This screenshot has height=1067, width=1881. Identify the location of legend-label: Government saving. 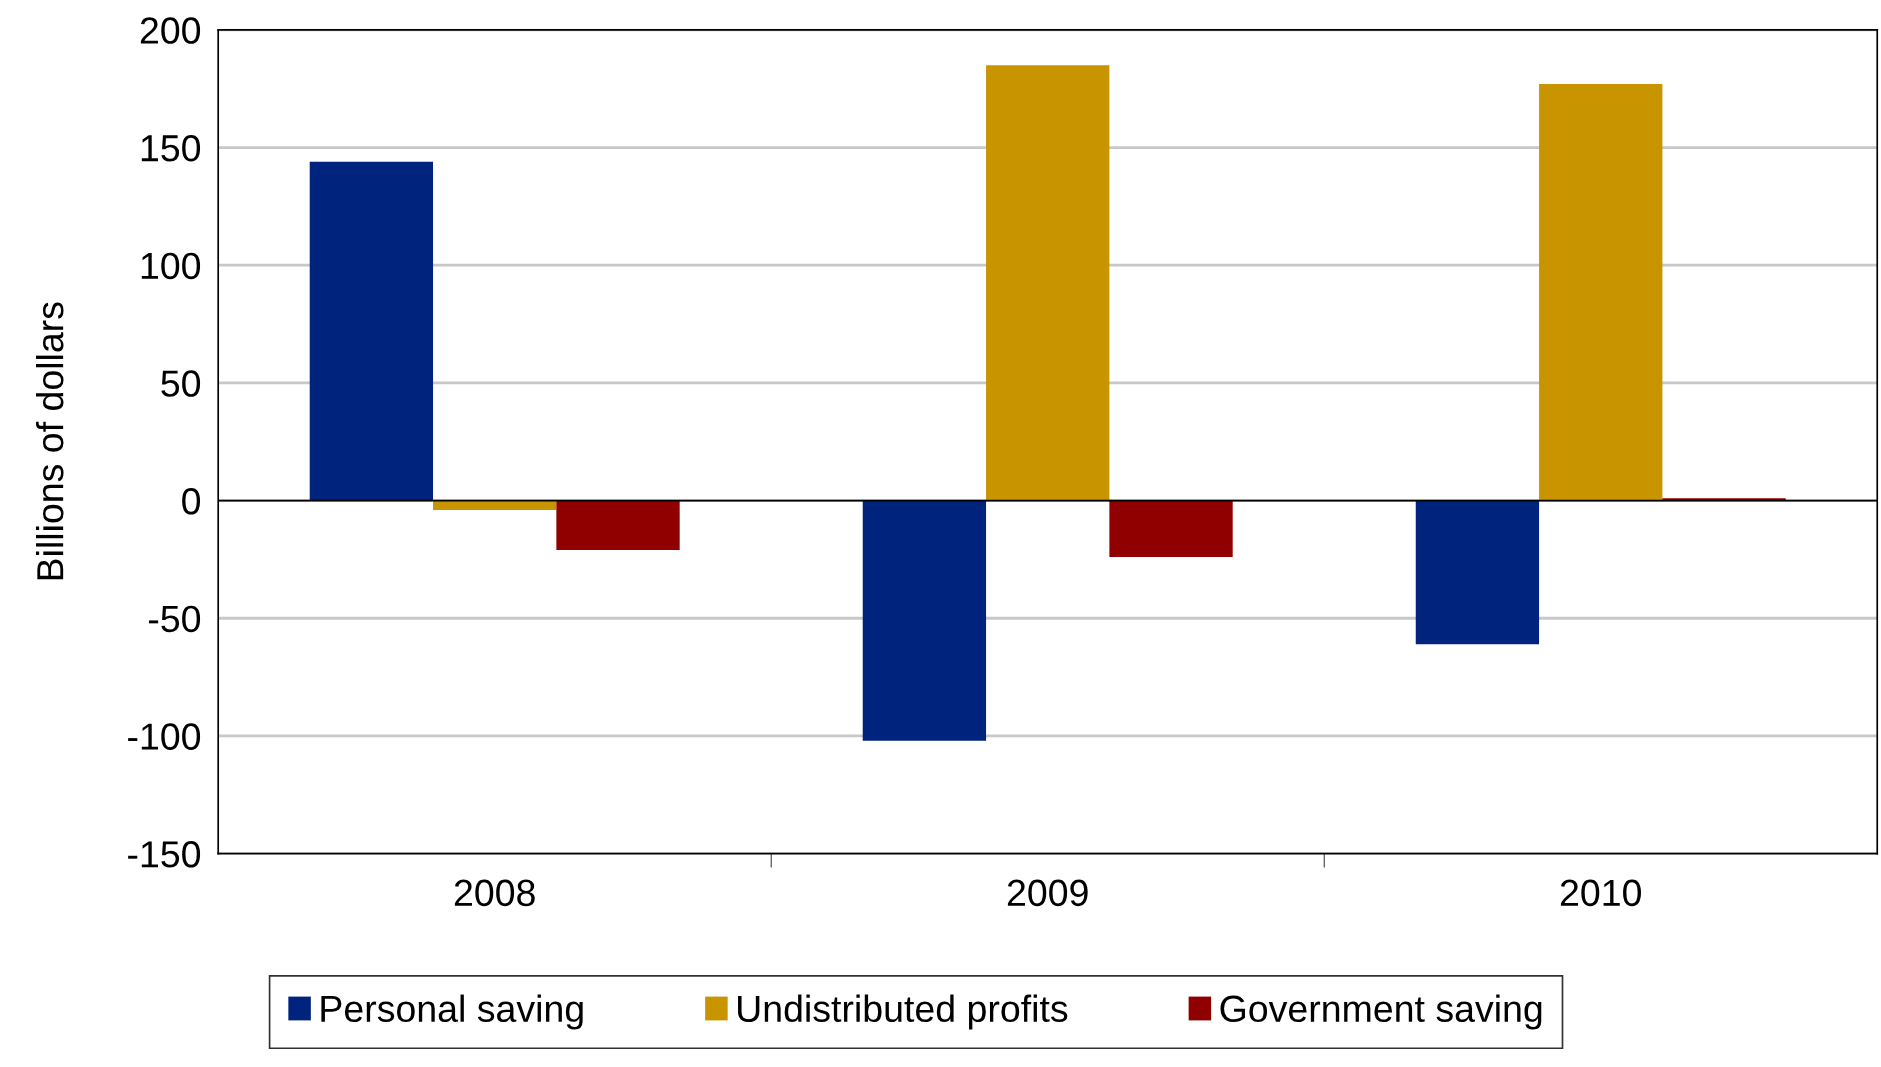
(1381, 1012).